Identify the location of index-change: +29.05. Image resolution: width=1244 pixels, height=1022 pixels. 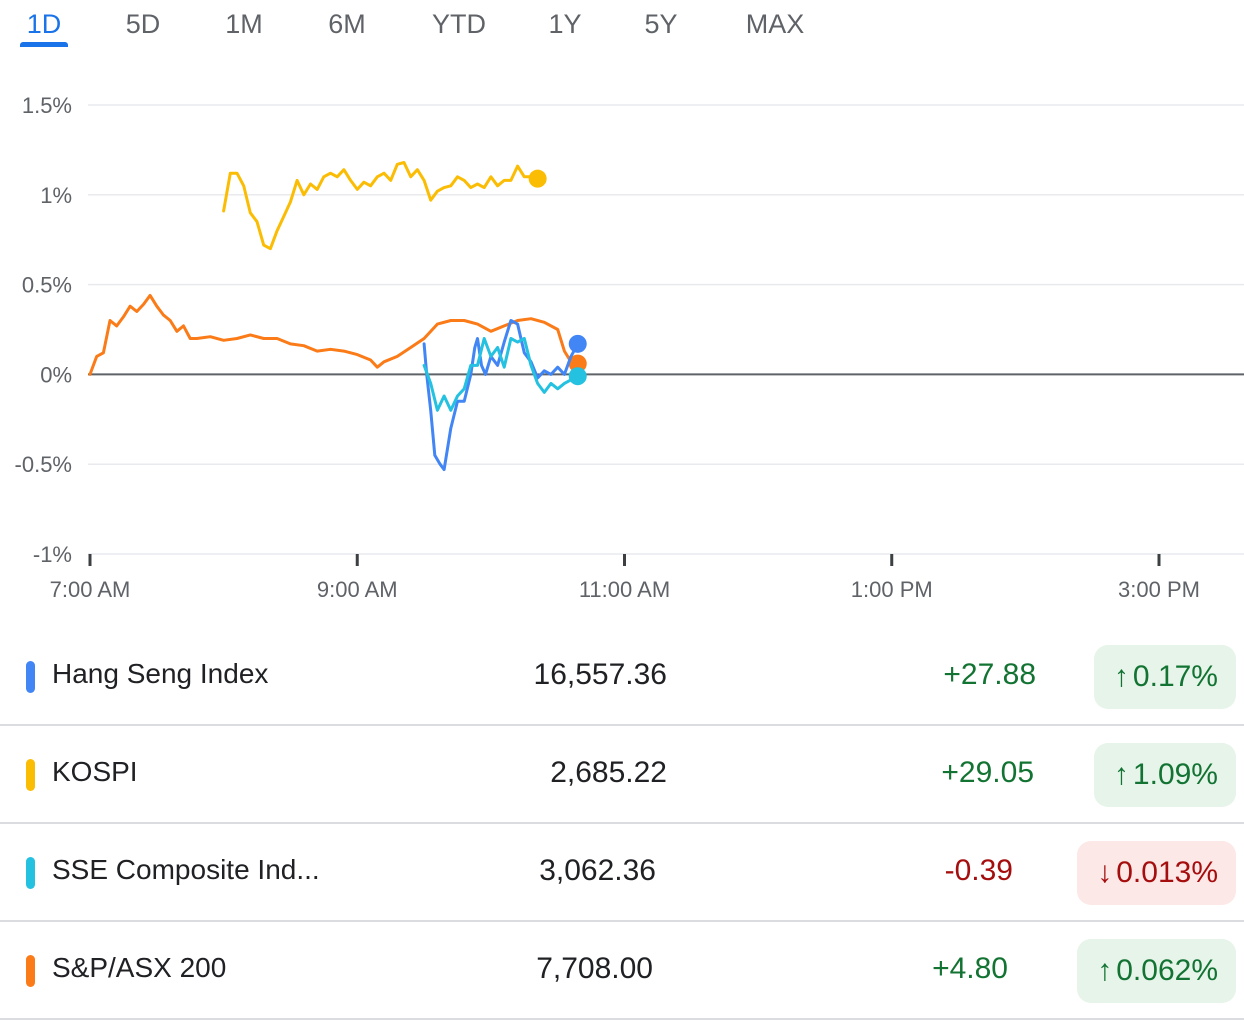
(987, 772).